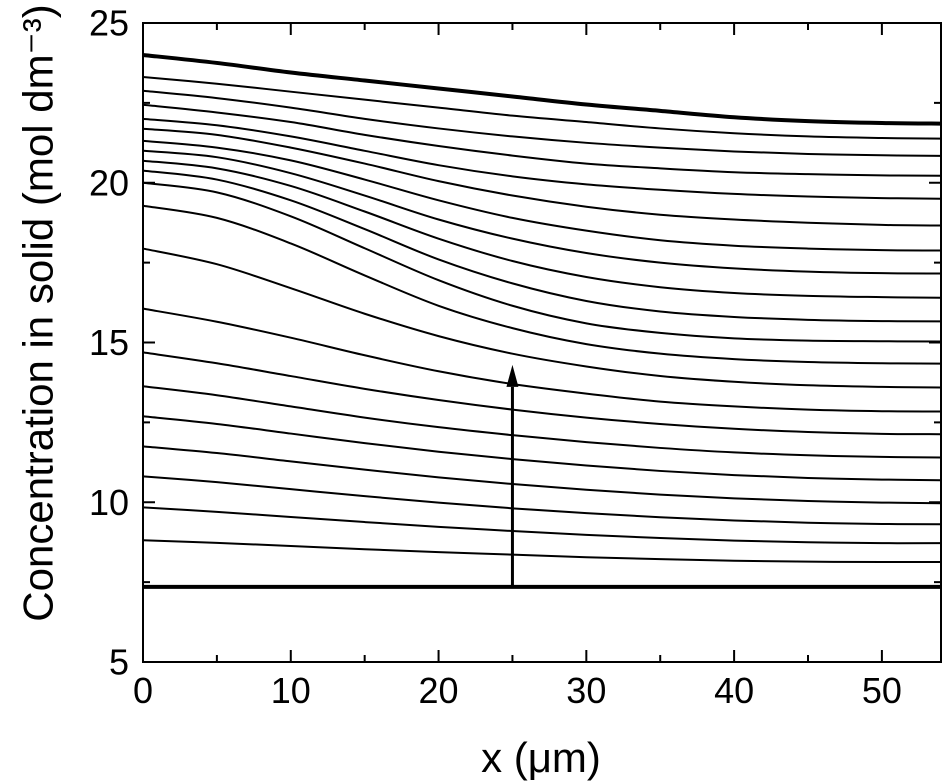 The image size is (944, 784). I want to click on x-tick-label: 50, so click(882, 690).